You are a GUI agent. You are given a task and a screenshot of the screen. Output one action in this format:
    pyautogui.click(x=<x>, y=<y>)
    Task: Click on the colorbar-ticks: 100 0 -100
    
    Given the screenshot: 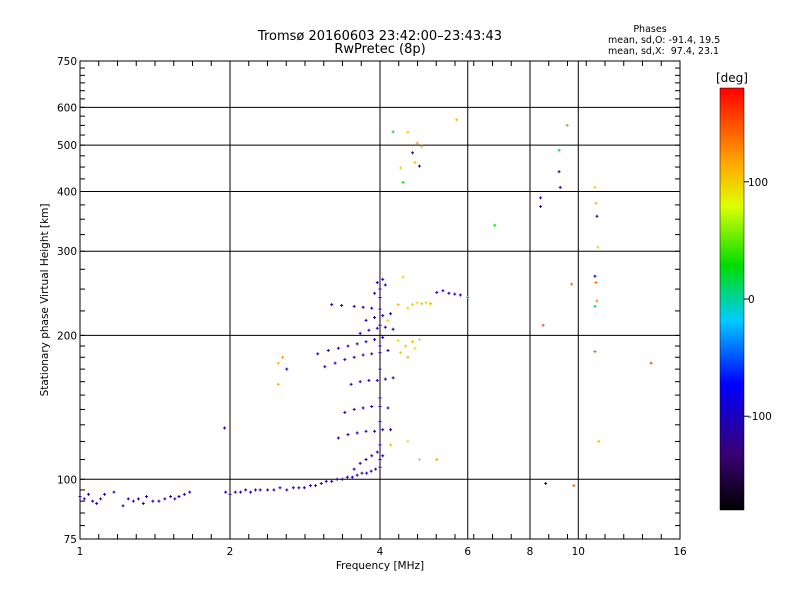 What is the action you would take?
    pyautogui.click(x=758, y=300)
    